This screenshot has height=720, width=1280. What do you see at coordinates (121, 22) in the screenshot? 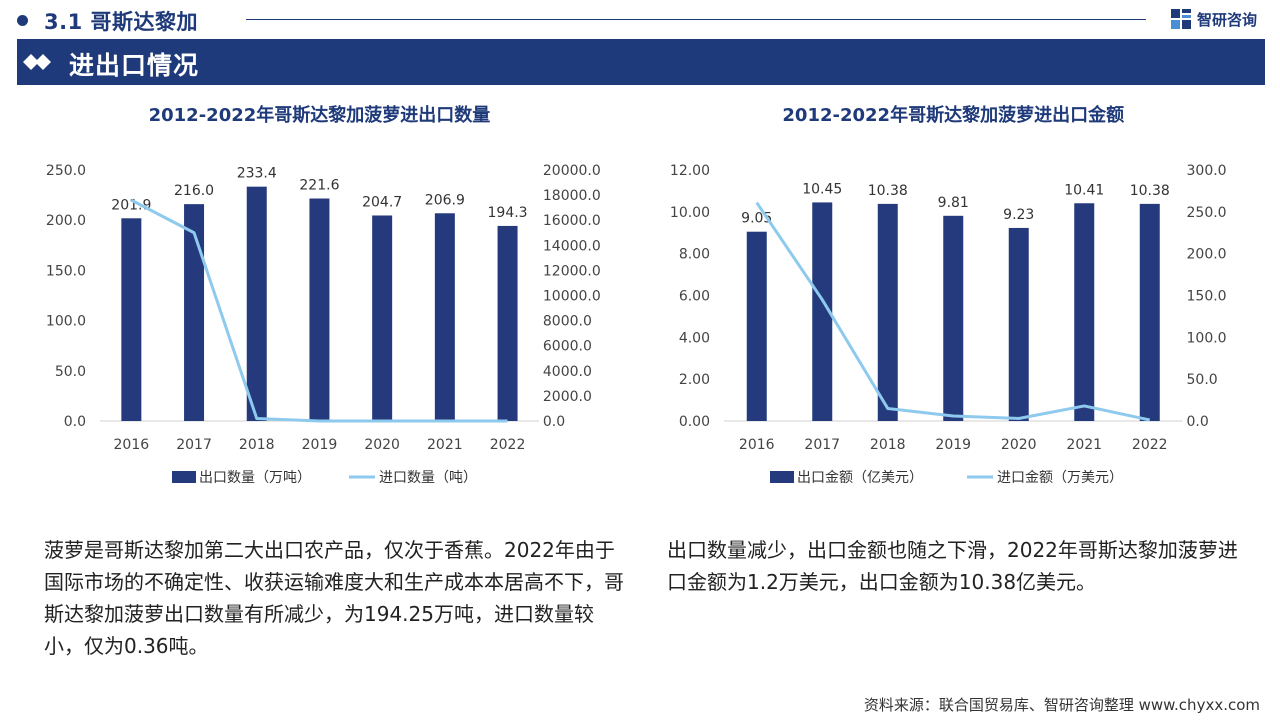
I see `section-title: 3.1 哥斯达黎加` at bounding box center [121, 22].